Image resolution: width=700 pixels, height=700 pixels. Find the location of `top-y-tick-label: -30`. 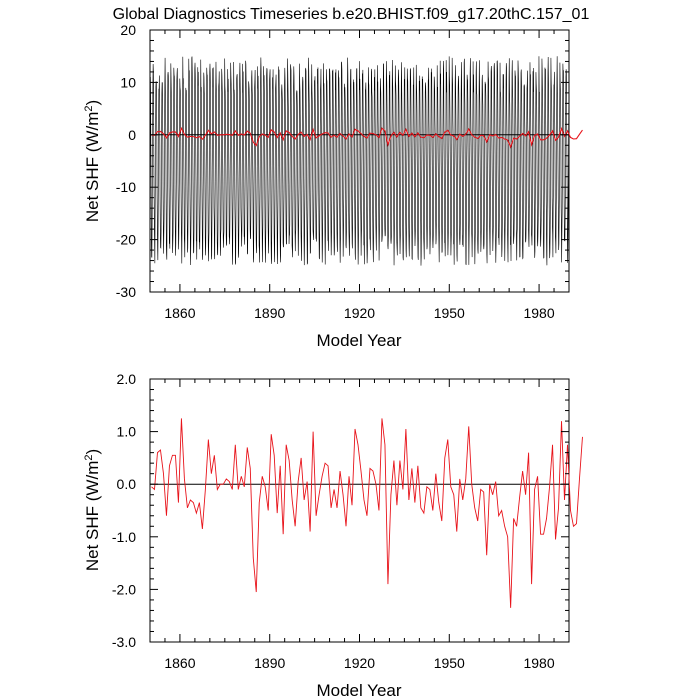

top-y-tick-label: -30 is located at coordinates (126, 292).